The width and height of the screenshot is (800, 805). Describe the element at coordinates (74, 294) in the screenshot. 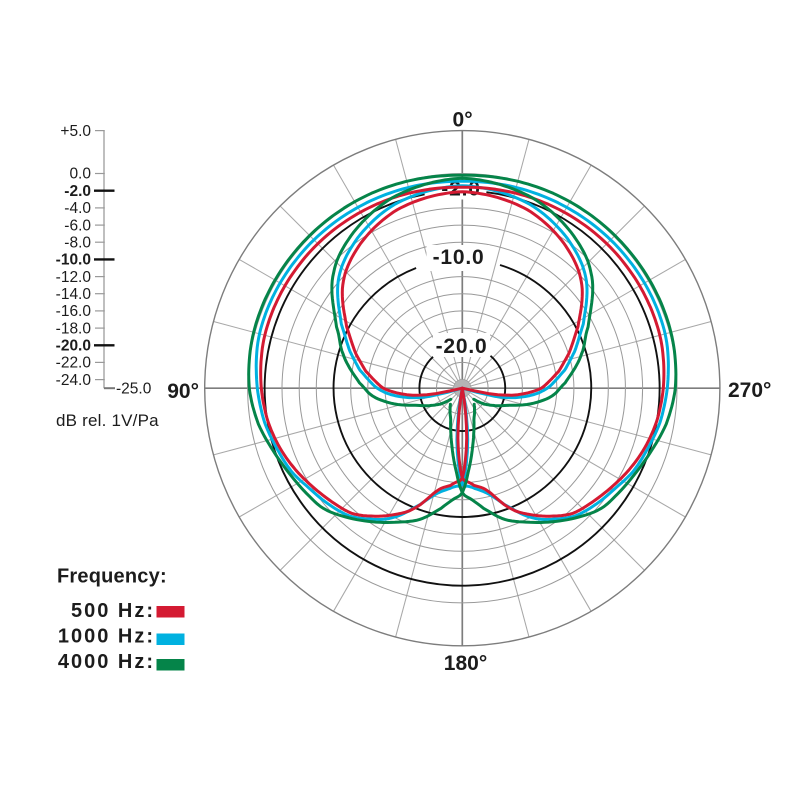

I see `svg-text: -14.0` at that location.